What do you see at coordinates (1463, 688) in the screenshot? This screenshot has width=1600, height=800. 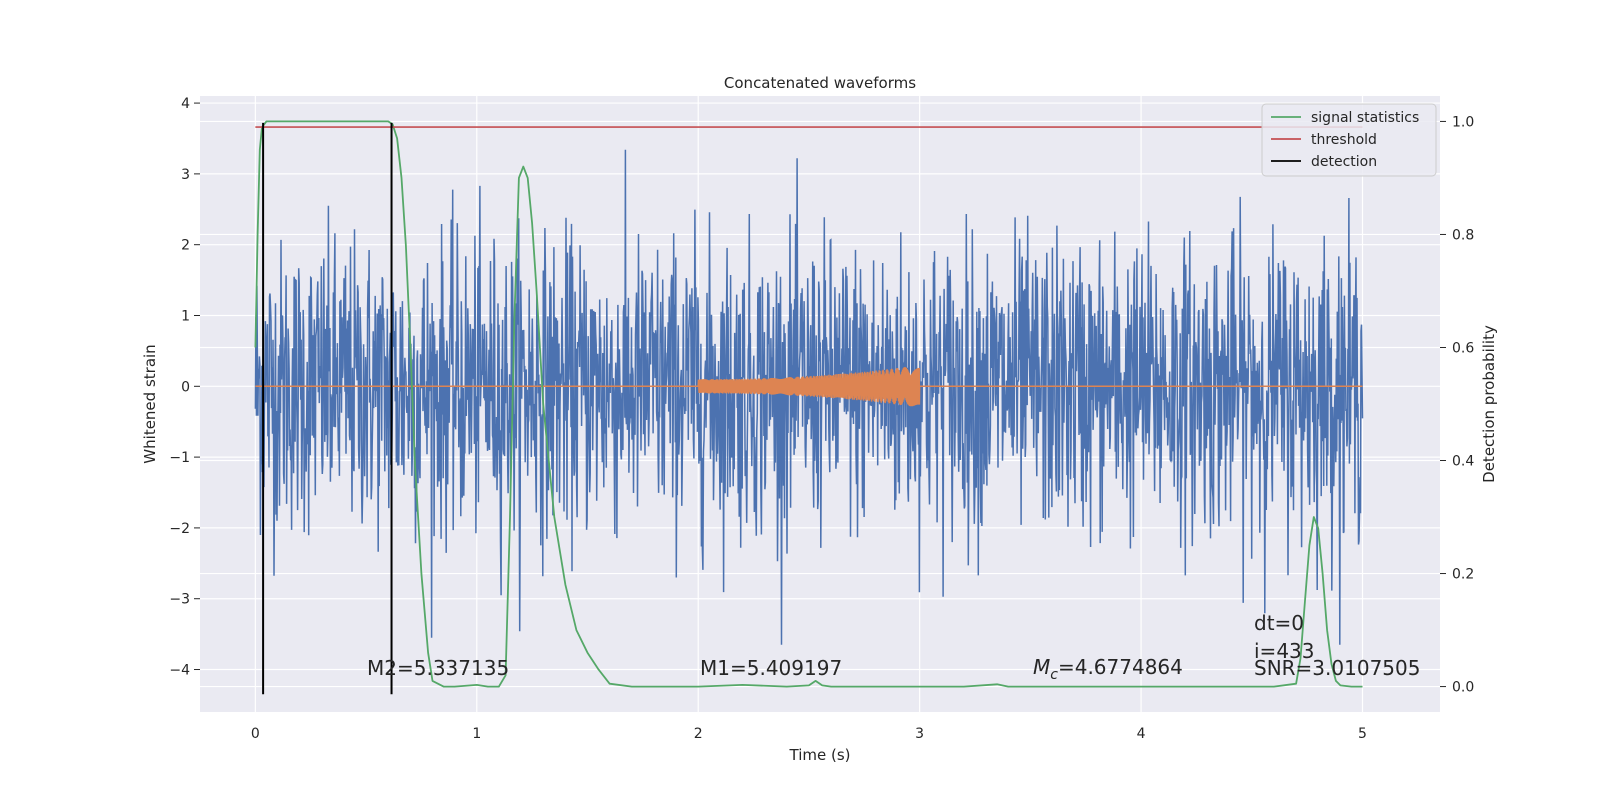 I see `y-right-tick-label: 0.0` at bounding box center [1463, 688].